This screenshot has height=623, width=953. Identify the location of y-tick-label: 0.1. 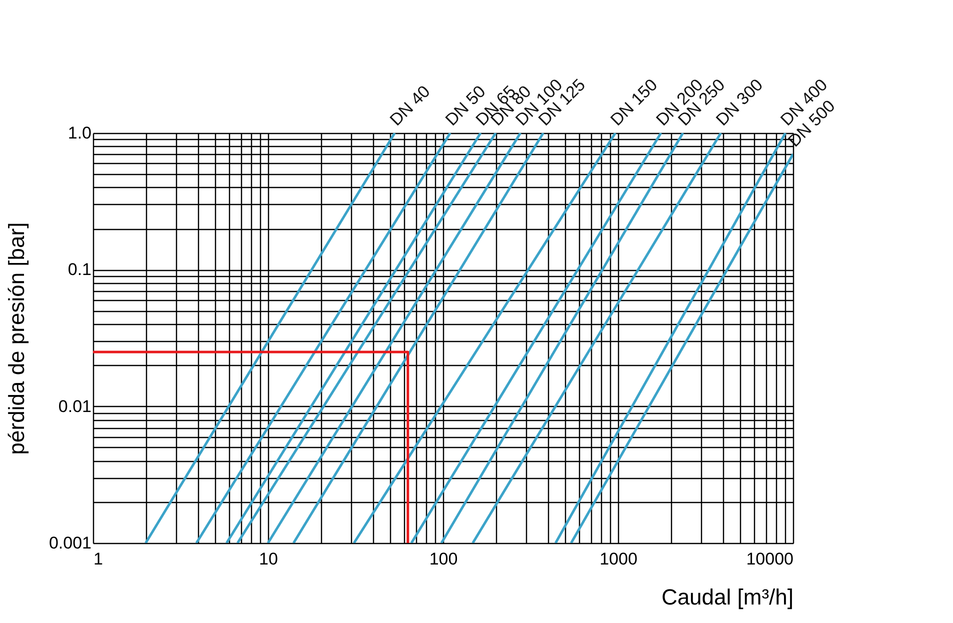
(80, 270).